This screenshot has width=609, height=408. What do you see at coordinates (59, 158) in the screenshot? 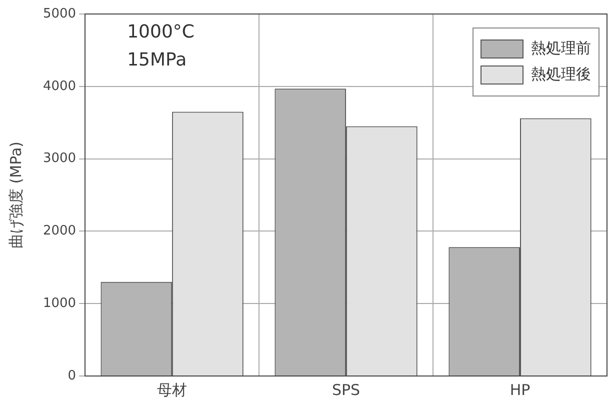
I see `y-tick-label: 3000` at bounding box center [59, 158].